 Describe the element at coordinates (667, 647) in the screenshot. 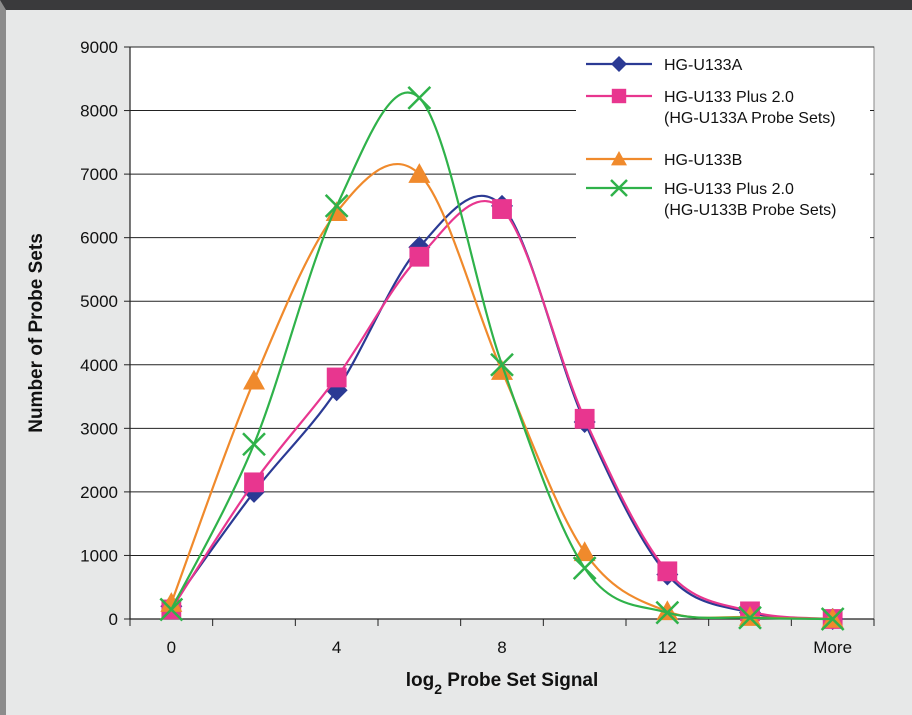

I see `x-tick-label: 12` at that location.